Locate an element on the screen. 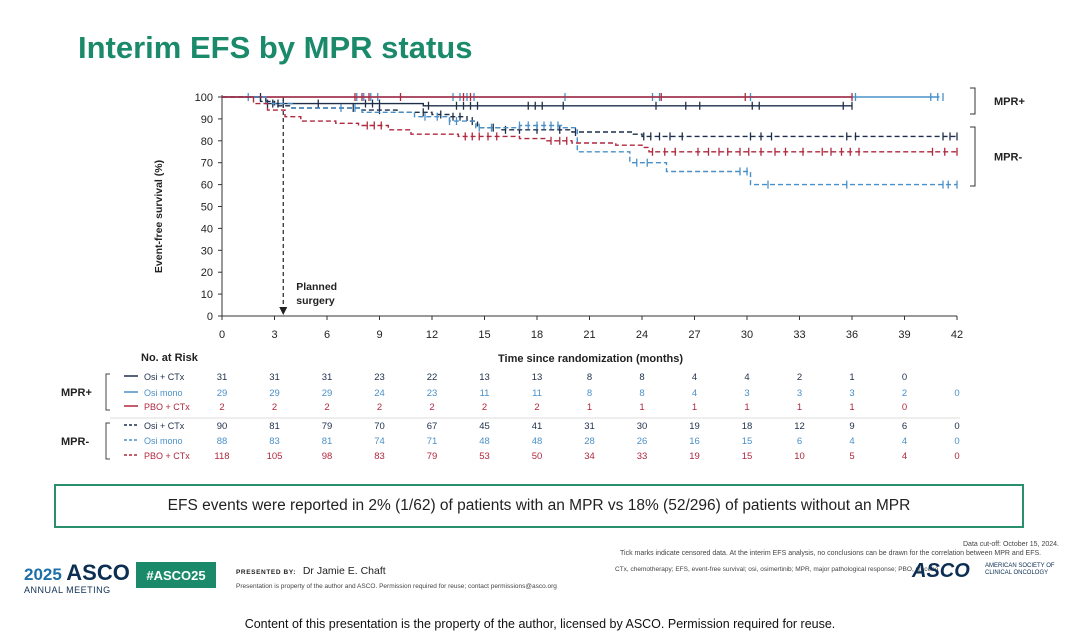 This screenshot has width=1080, height=640. risk-count: 79 is located at coordinates (432, 456).